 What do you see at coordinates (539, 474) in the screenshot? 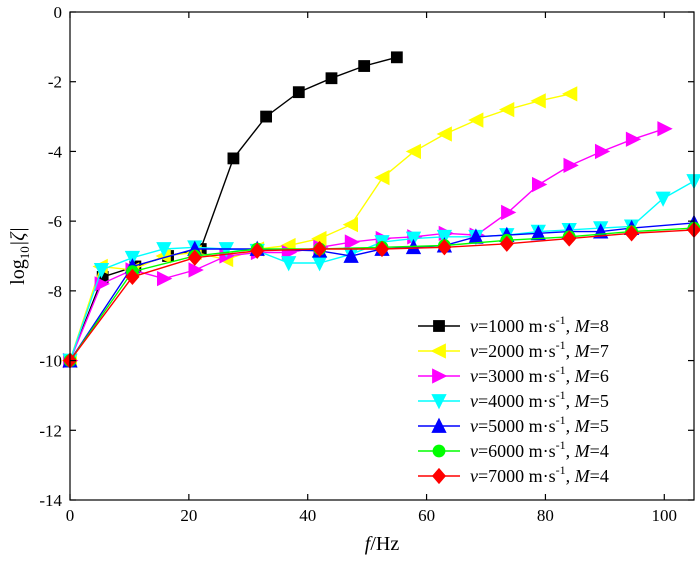
I see `legend-label: v=7000 m·s-1, M=4` at bounding box center [539, 474].